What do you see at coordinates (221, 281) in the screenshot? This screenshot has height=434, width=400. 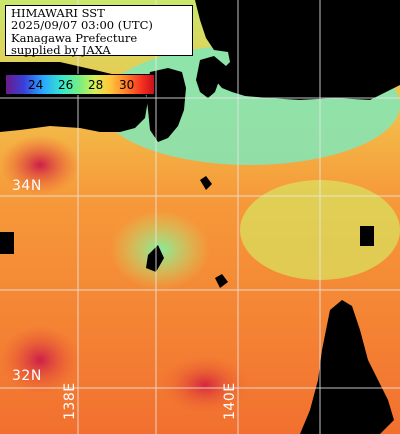 I see `island-miyake` at bounding box center [221, 281].